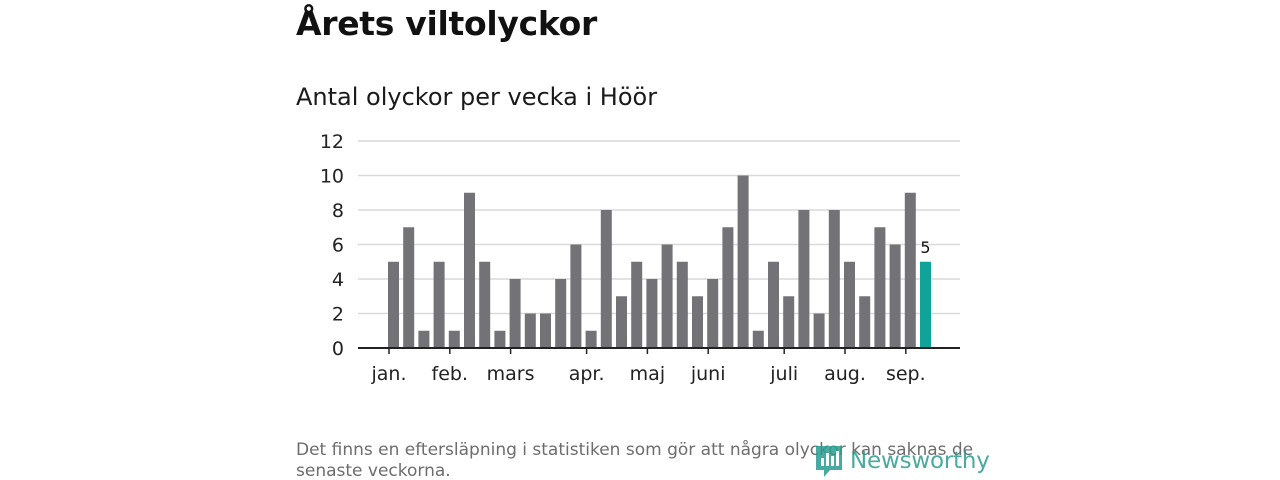 This screenshot has height=480, width=1280. I want to click on y-tick-label: 4, so click(338, 280).